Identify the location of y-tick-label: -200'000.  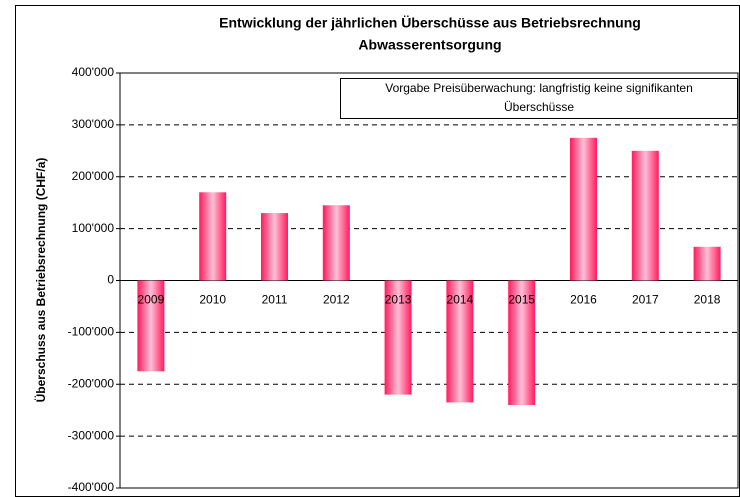
(91, 383).